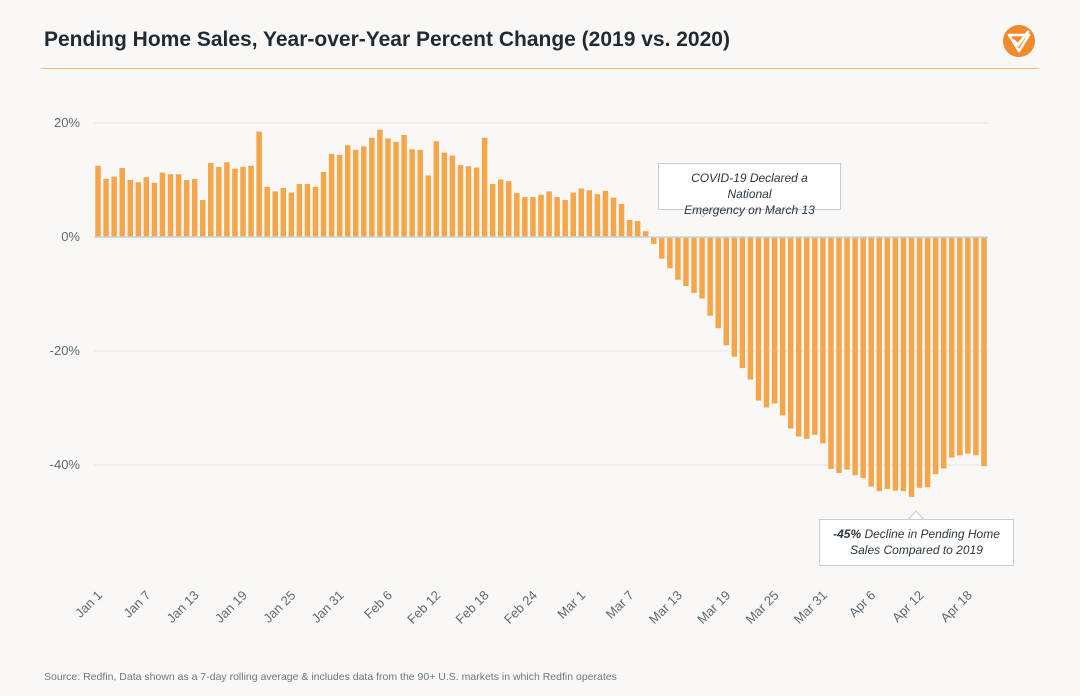 Image resolution: width=1080 pixels, height=696 pixels. What do you see at coordinates (540, 68) in the screenshot?
I see `header-divider` at bounding box center [540, 68].